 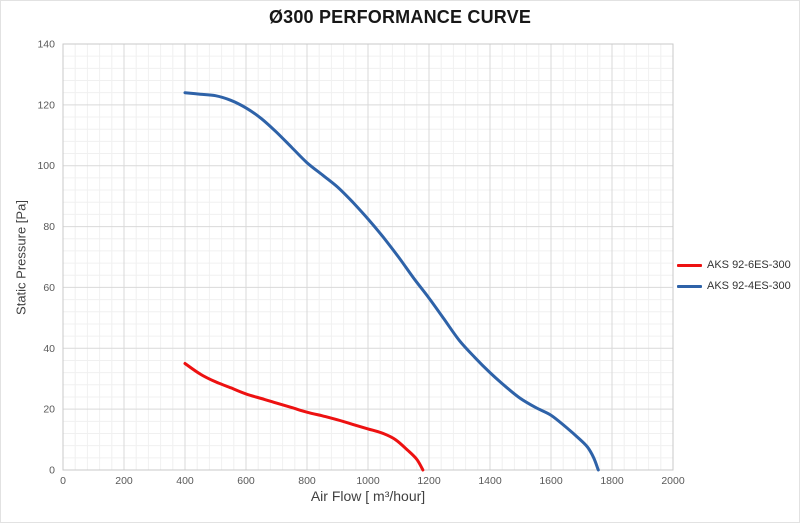 I want to click on legend: AKS 92-6ES-300 AKS 92-4ES-300, so click(x=734, y=275).